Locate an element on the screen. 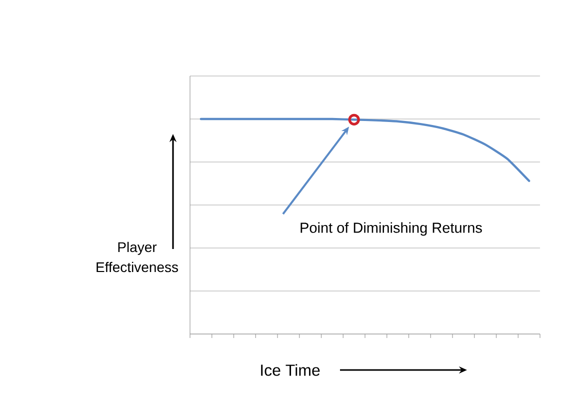  x-axis-title: Ice Time is located at coordinates (290, 370).